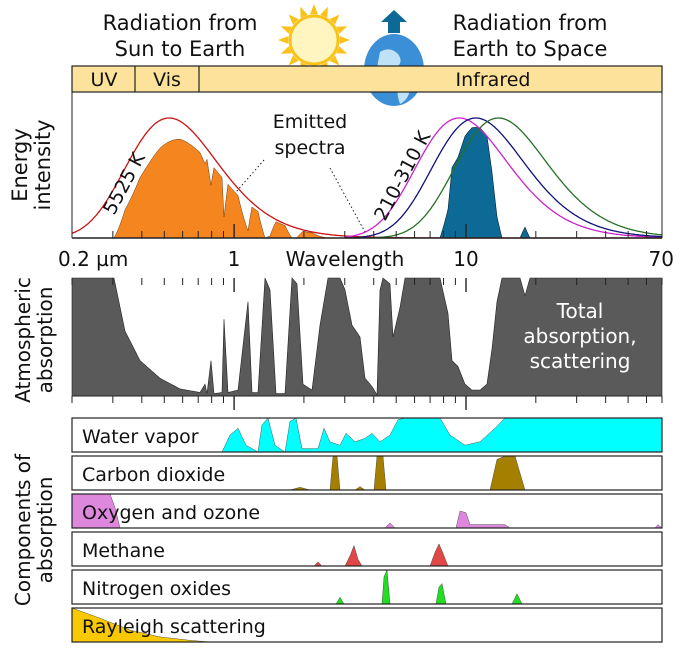 The image size is (680, 661). I want to click on component-strip-methane: Methane, so click(367, 549).